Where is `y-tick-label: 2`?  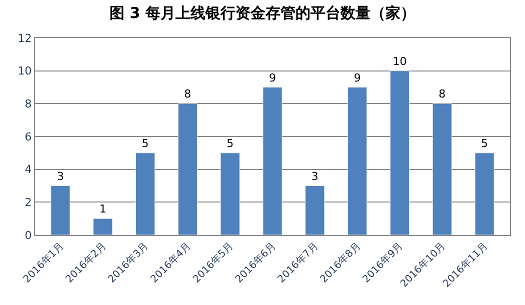 y-tick-label: 2 is located at coordinates (28, 203).